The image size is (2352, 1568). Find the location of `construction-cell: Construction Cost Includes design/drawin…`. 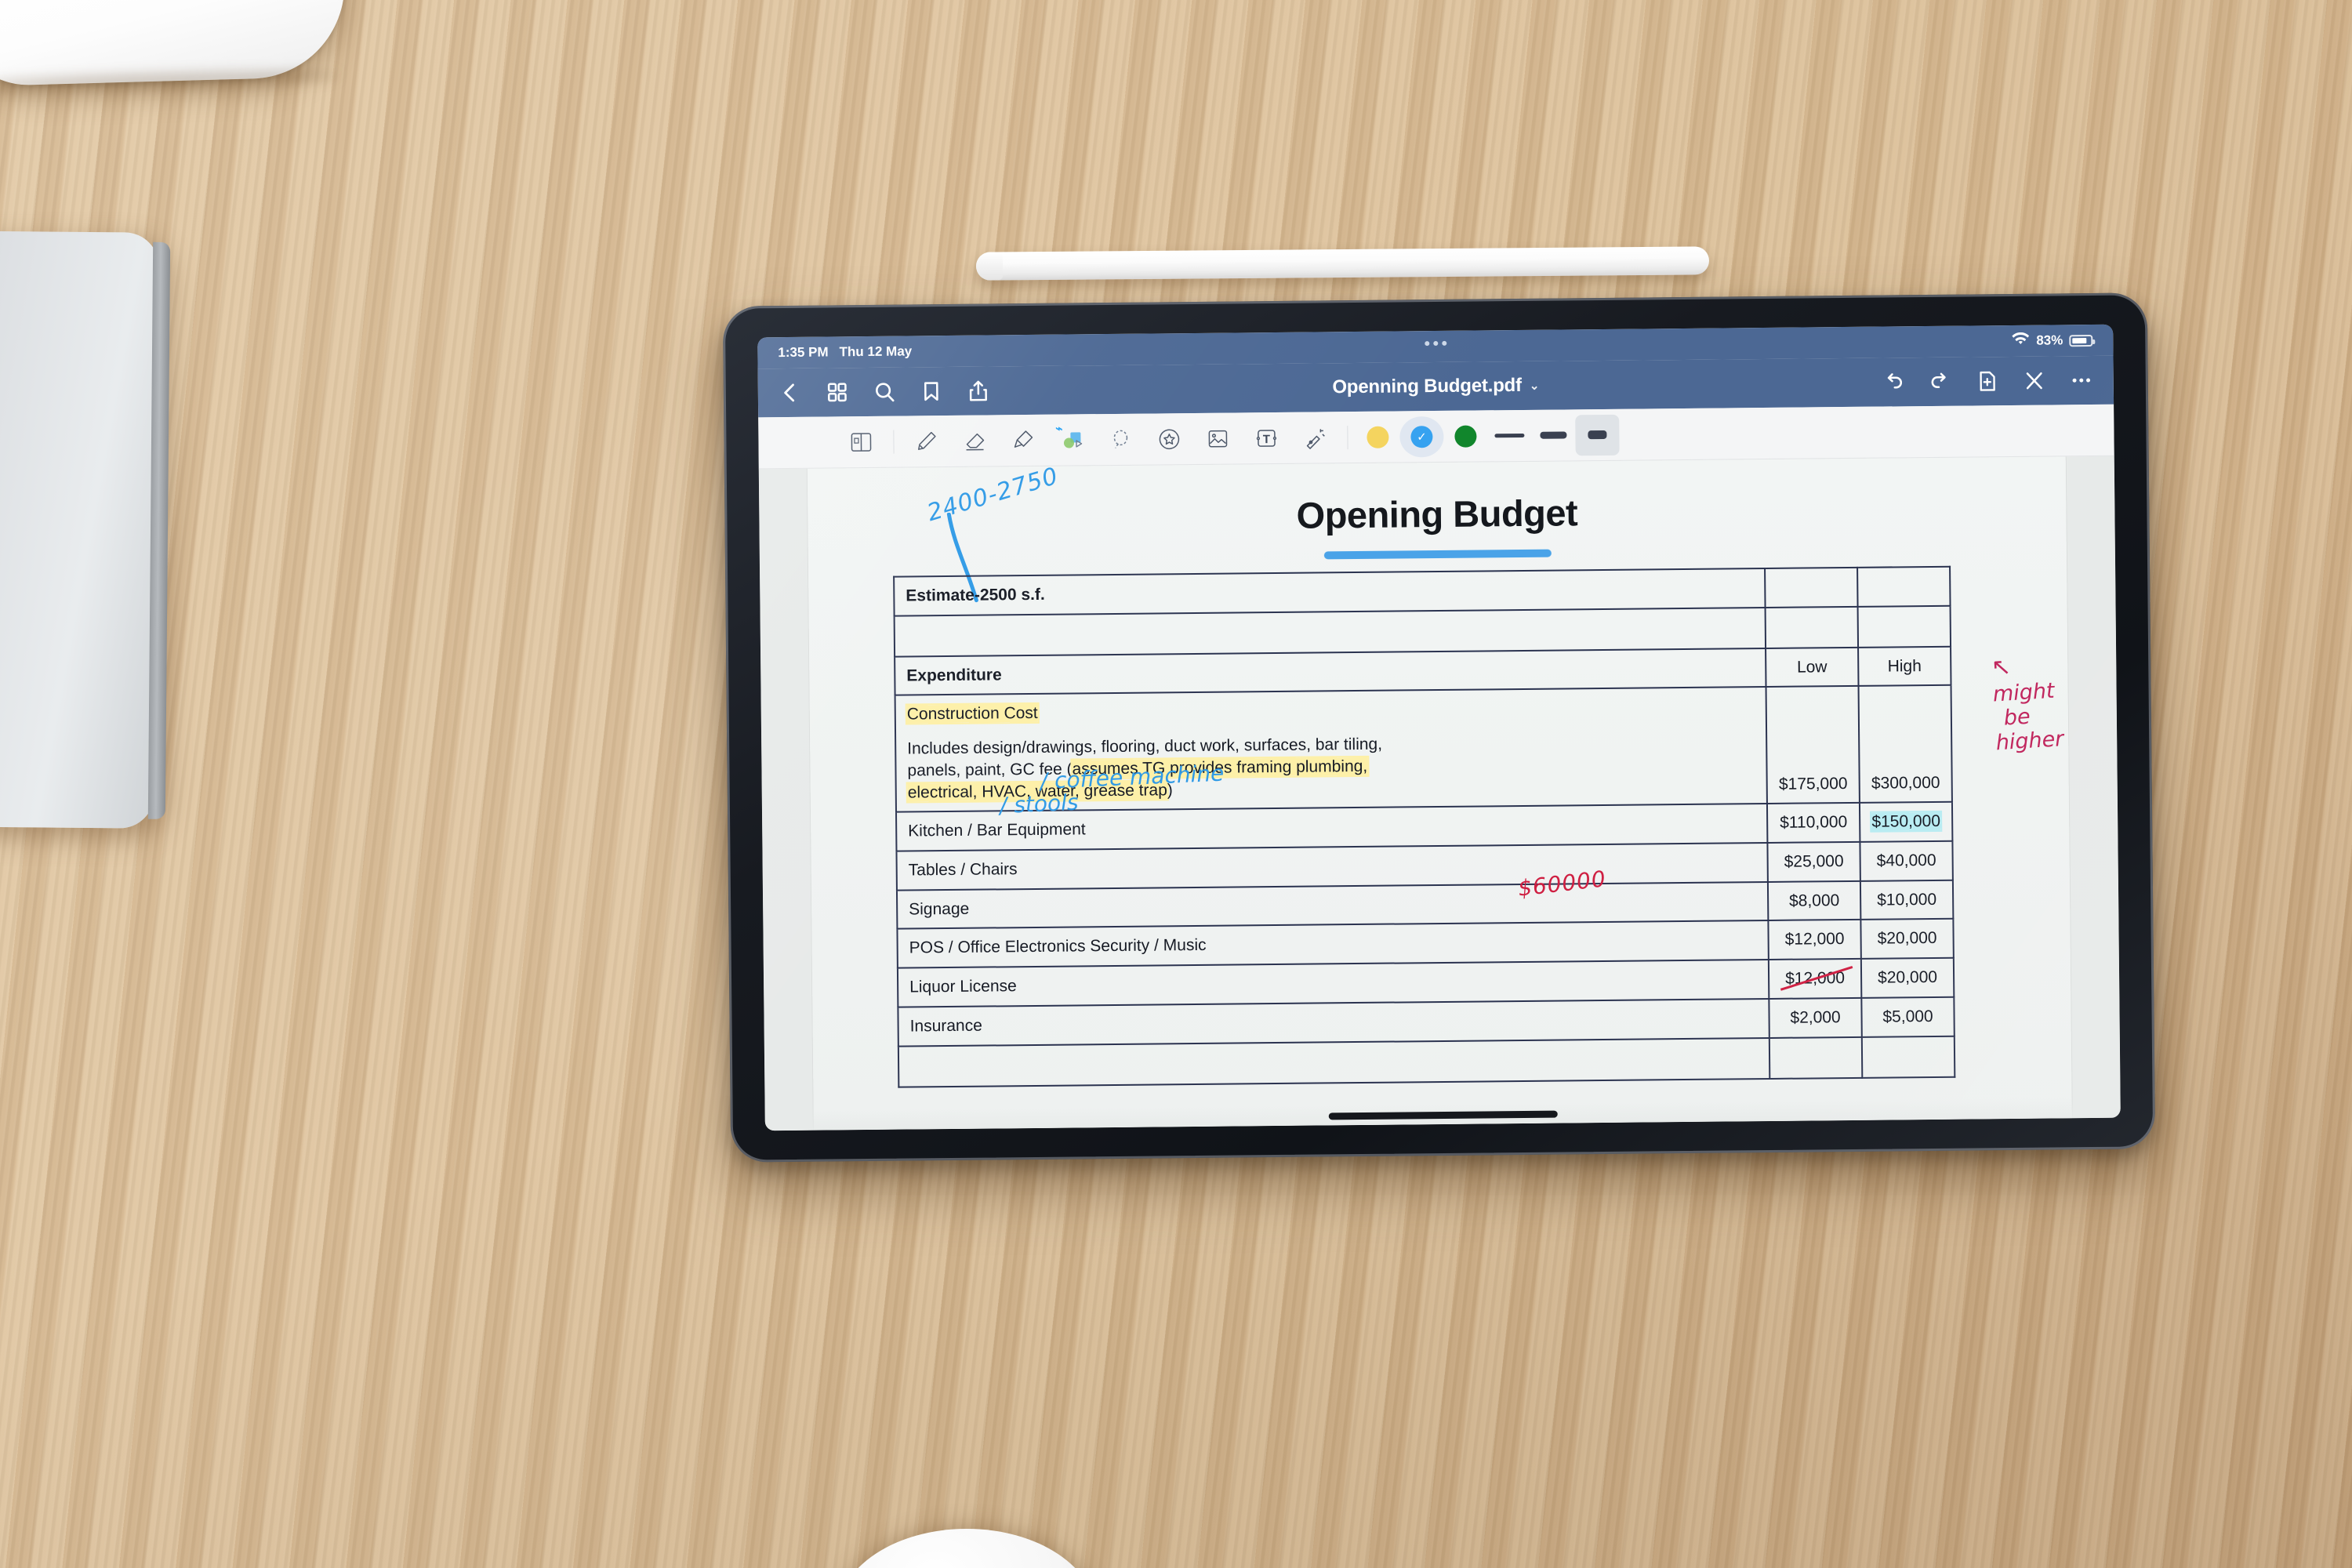

construction-cell: Construction Cost Includes design/drawin… is located at coordinates (1331, 749).